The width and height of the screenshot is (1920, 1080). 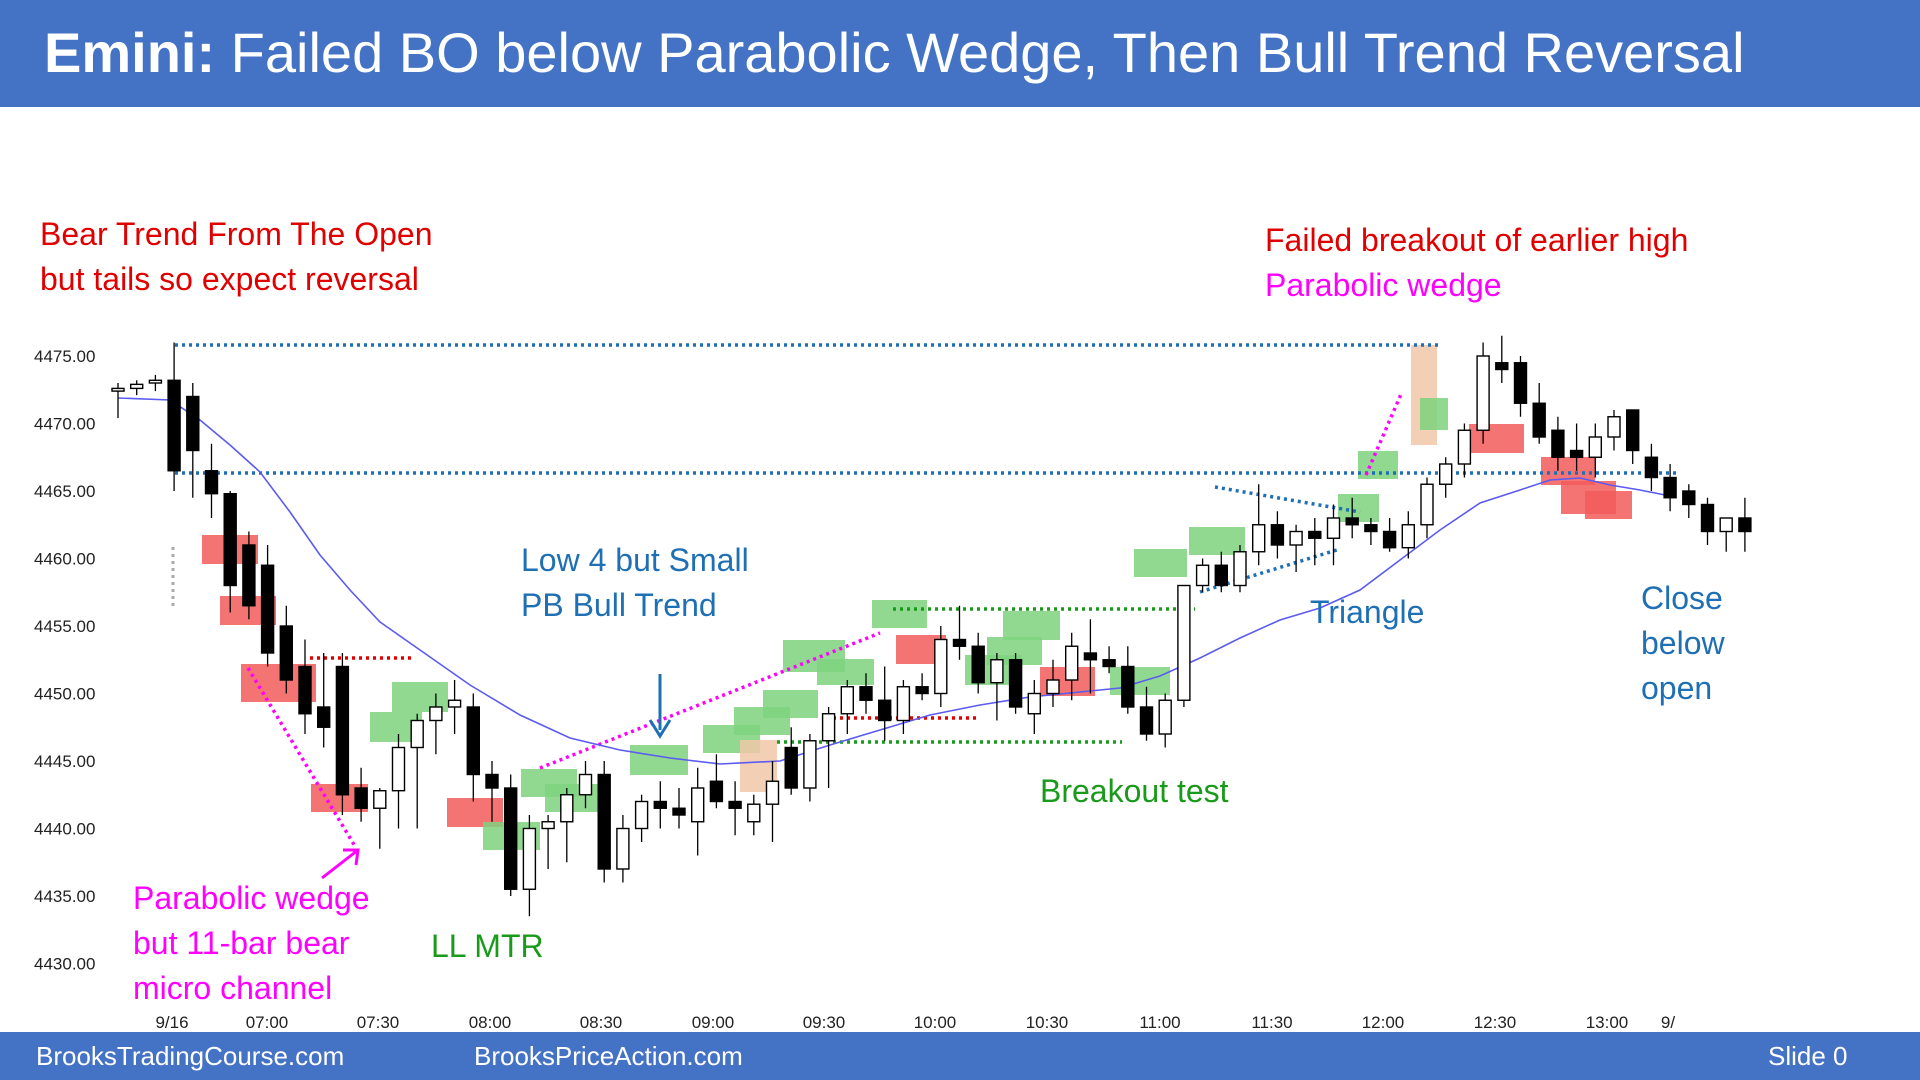 I want to click on x-tick-label: 07:30, so click(x=378, y=1022).